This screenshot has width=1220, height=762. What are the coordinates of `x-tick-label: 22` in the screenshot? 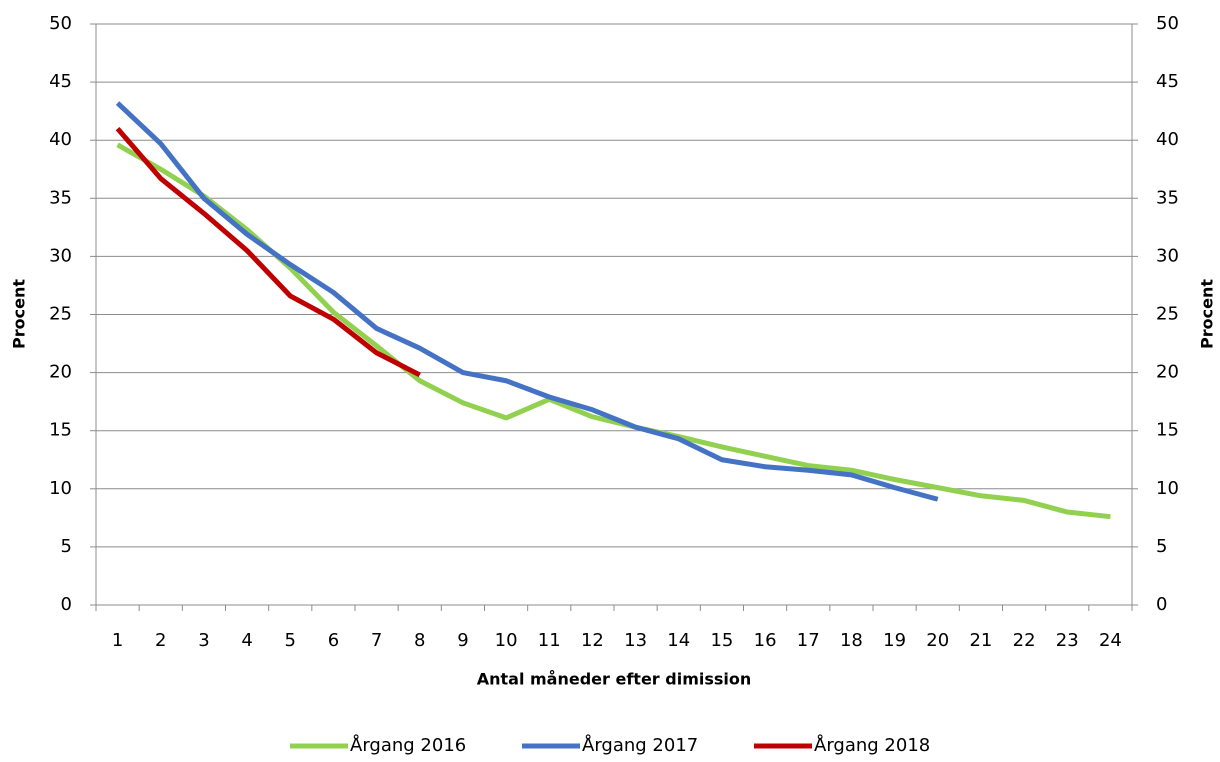 It's located at (1024, 640).